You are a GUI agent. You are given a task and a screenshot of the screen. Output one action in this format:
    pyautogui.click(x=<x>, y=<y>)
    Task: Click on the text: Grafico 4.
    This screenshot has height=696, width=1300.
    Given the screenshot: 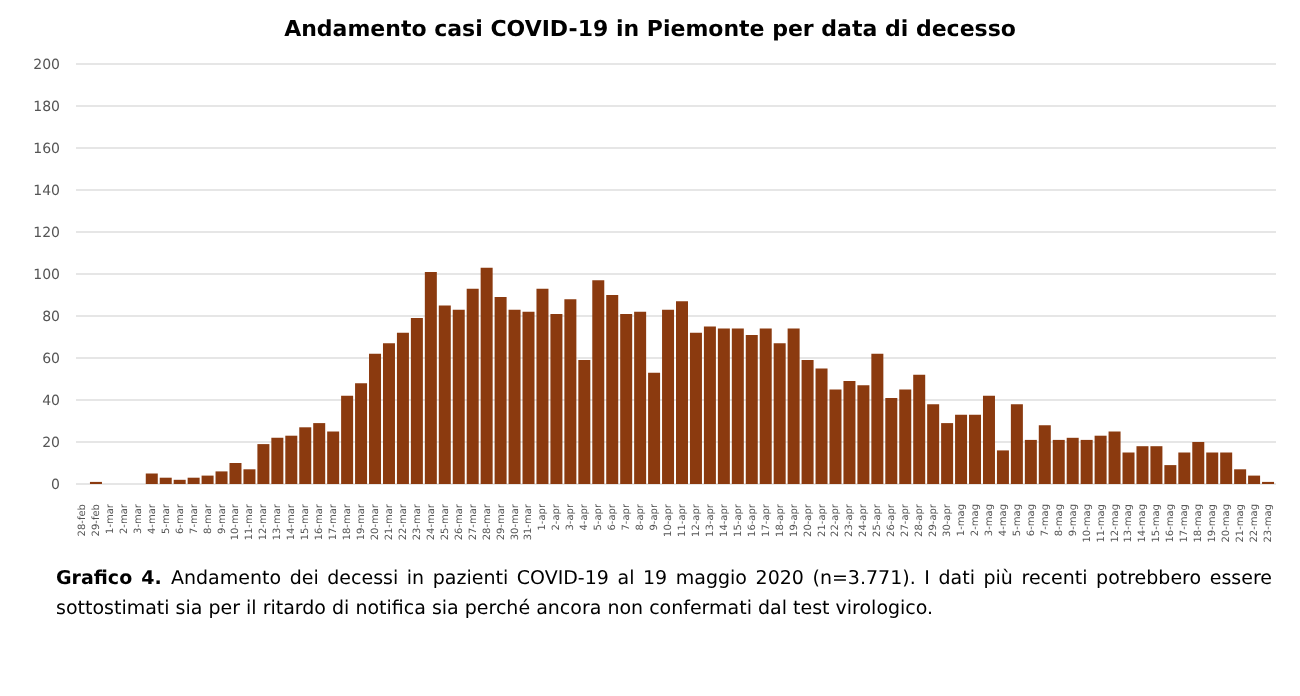 What is the action you would take?
    pyautogui.click(x=110, y=579)
    